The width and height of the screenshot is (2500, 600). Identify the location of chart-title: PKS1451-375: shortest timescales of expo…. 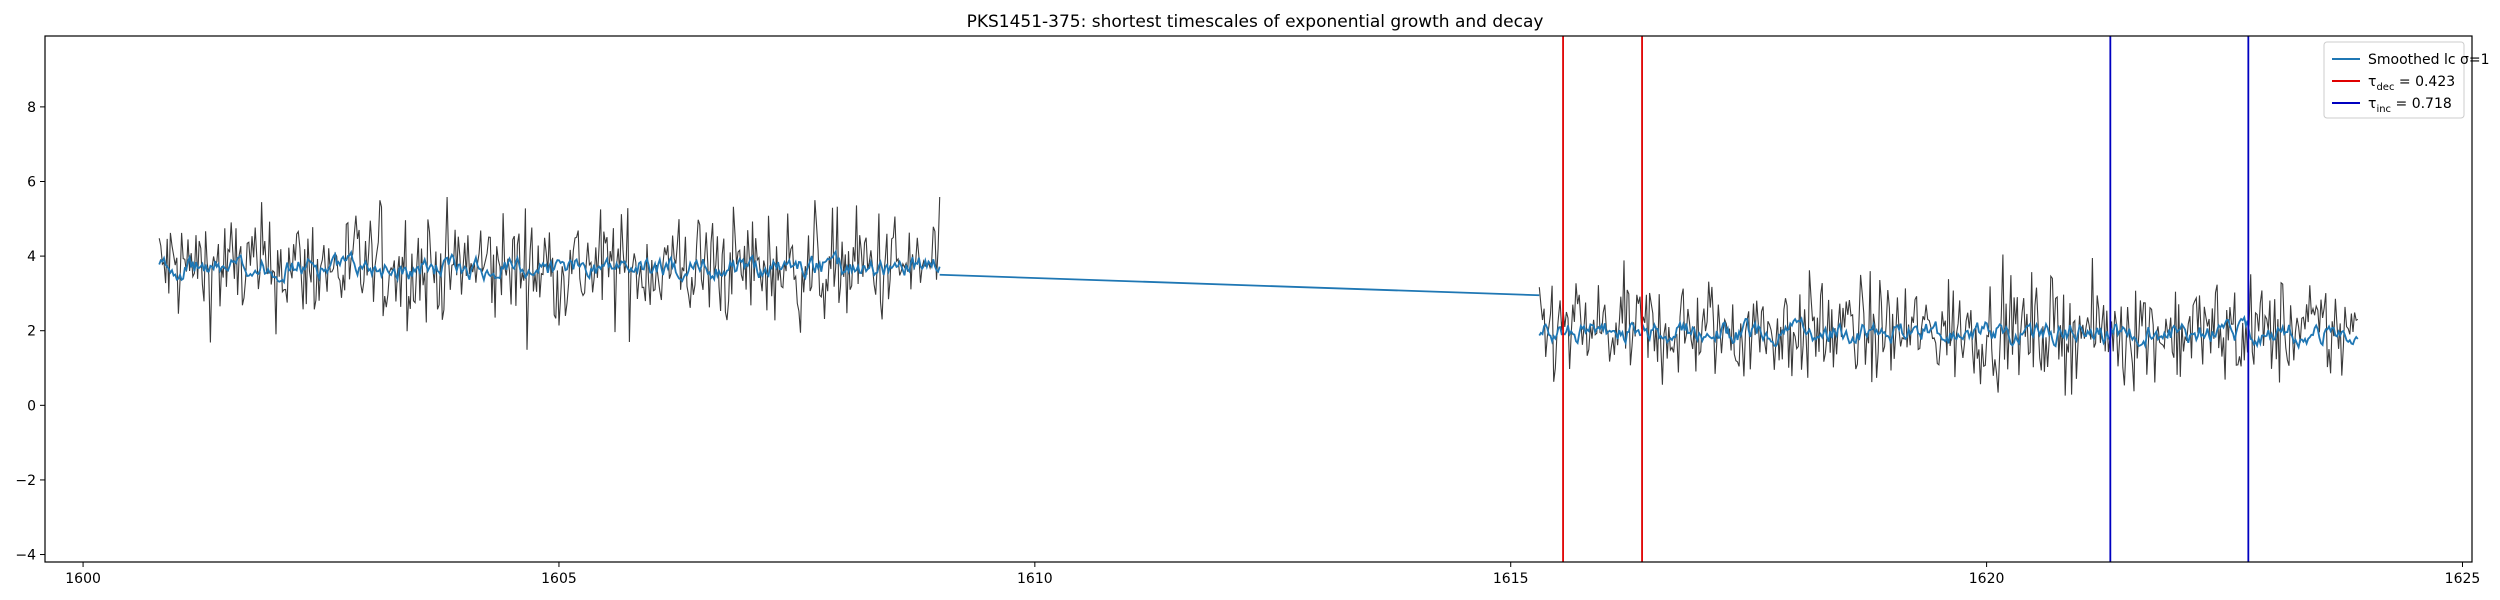
(1255, 22).